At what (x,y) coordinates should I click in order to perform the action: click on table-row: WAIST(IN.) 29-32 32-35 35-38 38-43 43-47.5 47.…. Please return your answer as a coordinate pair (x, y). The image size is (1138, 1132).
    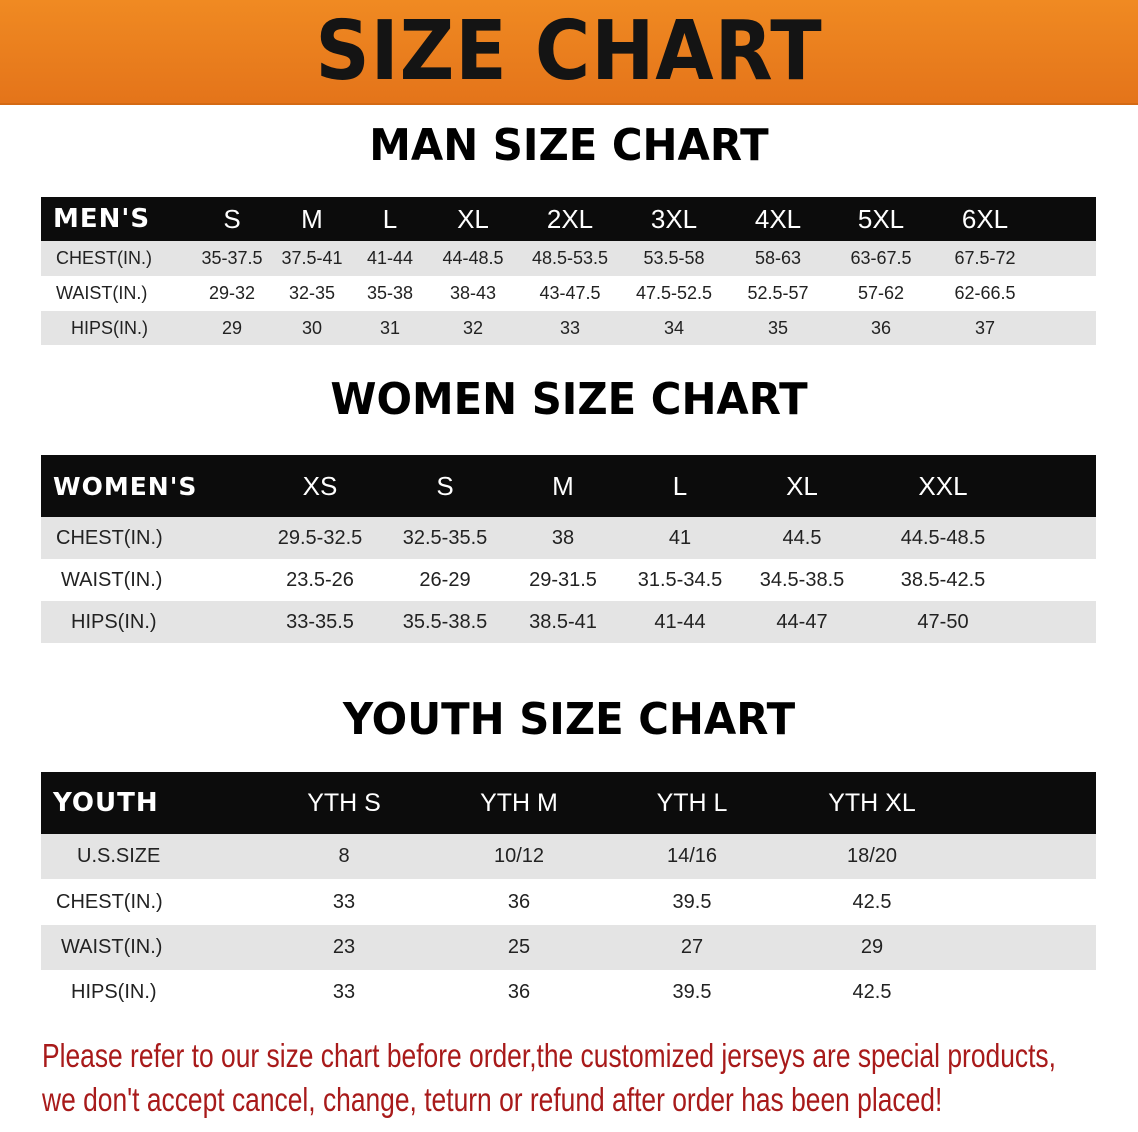
    Looking at the image, I should click on (568, 293).